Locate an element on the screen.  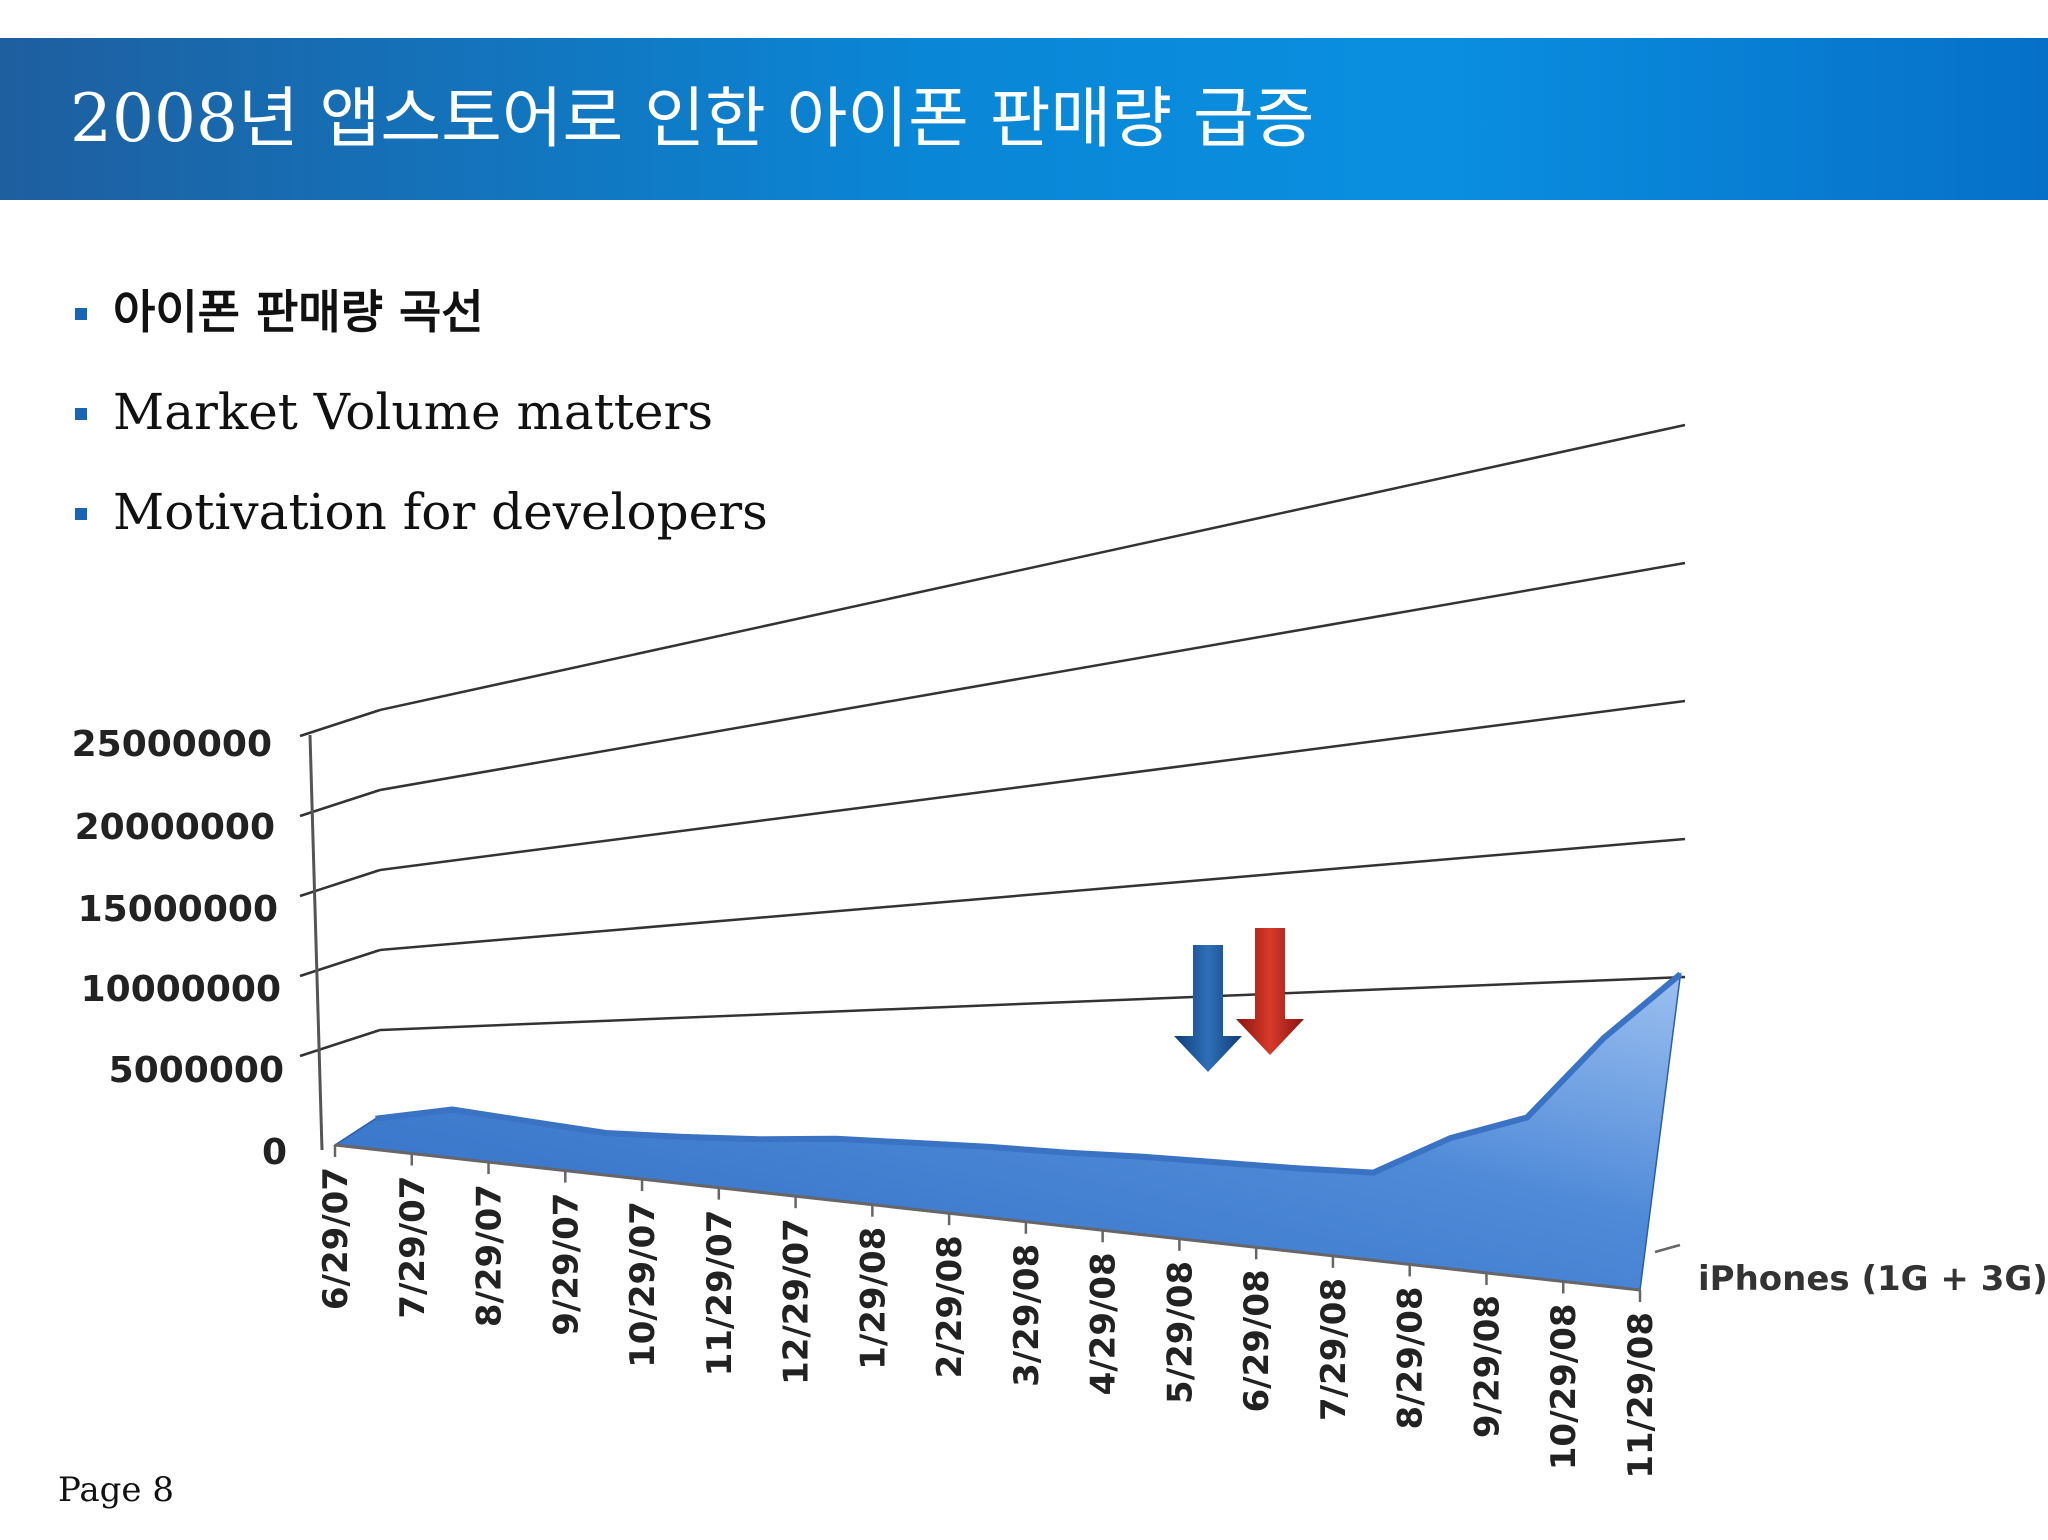
slide-title: 2008년 앱스토어로 인한 아이폰 판매량 급증 is located at coordinates (692, 118).